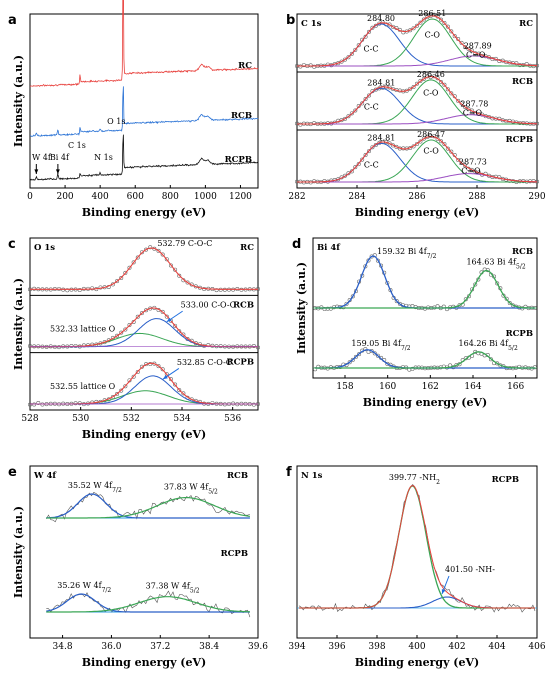 This screenshot has height=684, width=553. Describe the element at coordinates (42, 157) in the screenshot. I see `peak-annotation: W 4f` at that location.